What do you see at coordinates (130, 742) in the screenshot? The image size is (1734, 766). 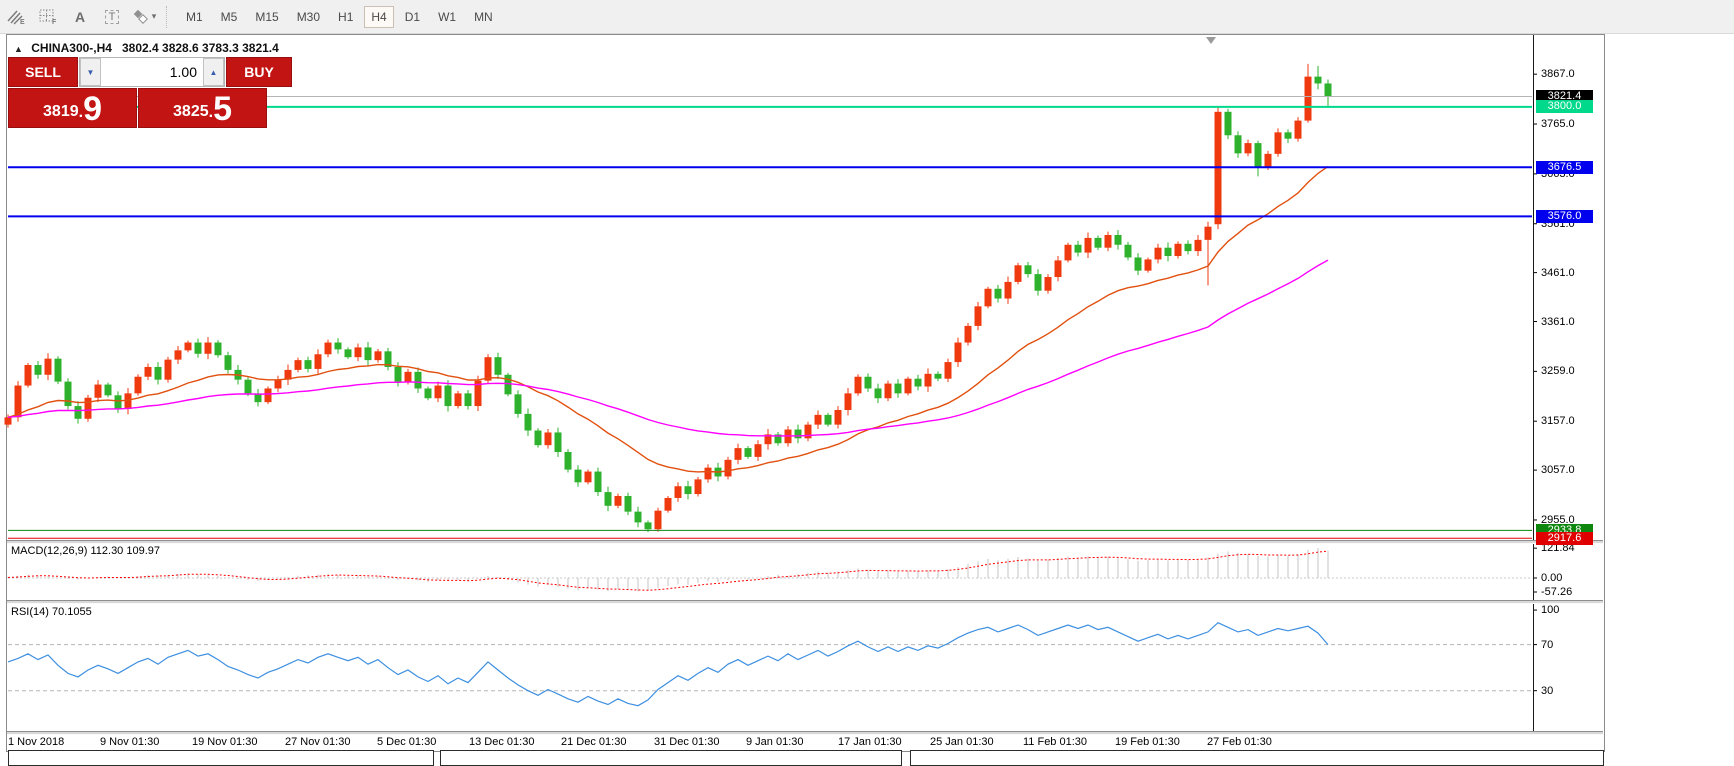 I see `time-tick-label: 9 Nov 01:30` at bounding box center [130, 742].